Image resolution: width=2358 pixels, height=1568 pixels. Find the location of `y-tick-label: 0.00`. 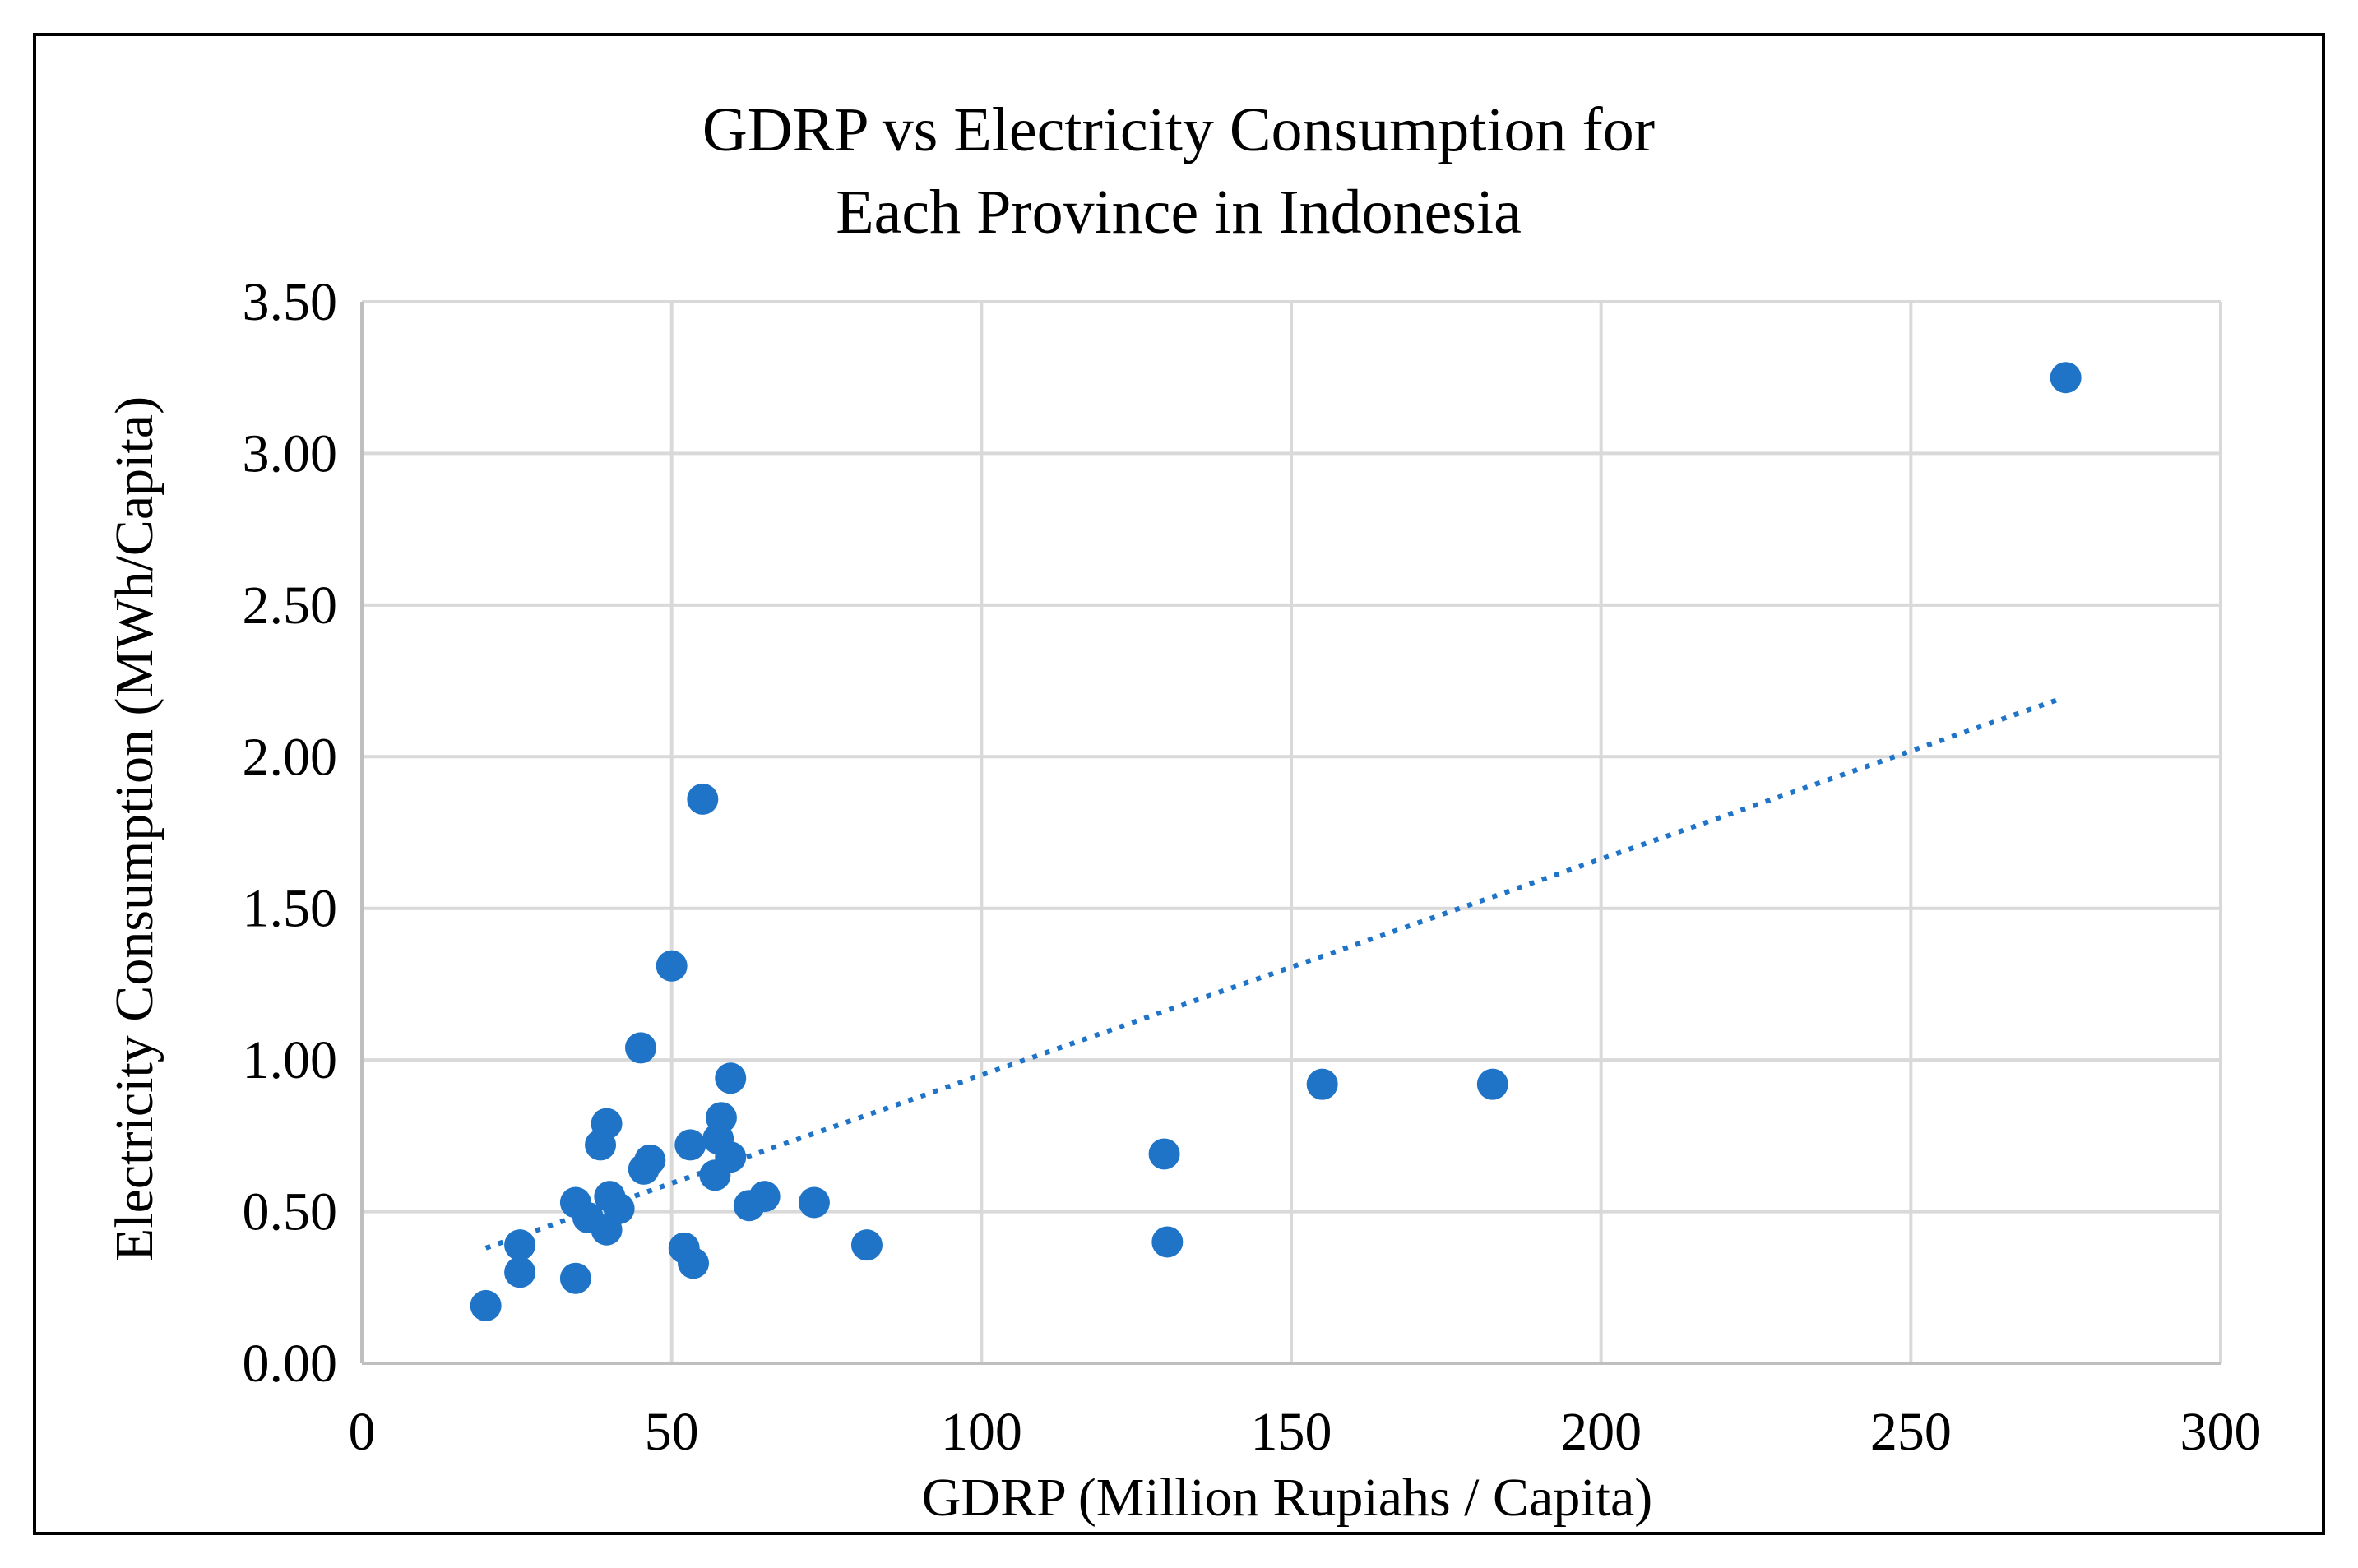

y-tick-label: 0.00 is located at coordinates (290, 1364).